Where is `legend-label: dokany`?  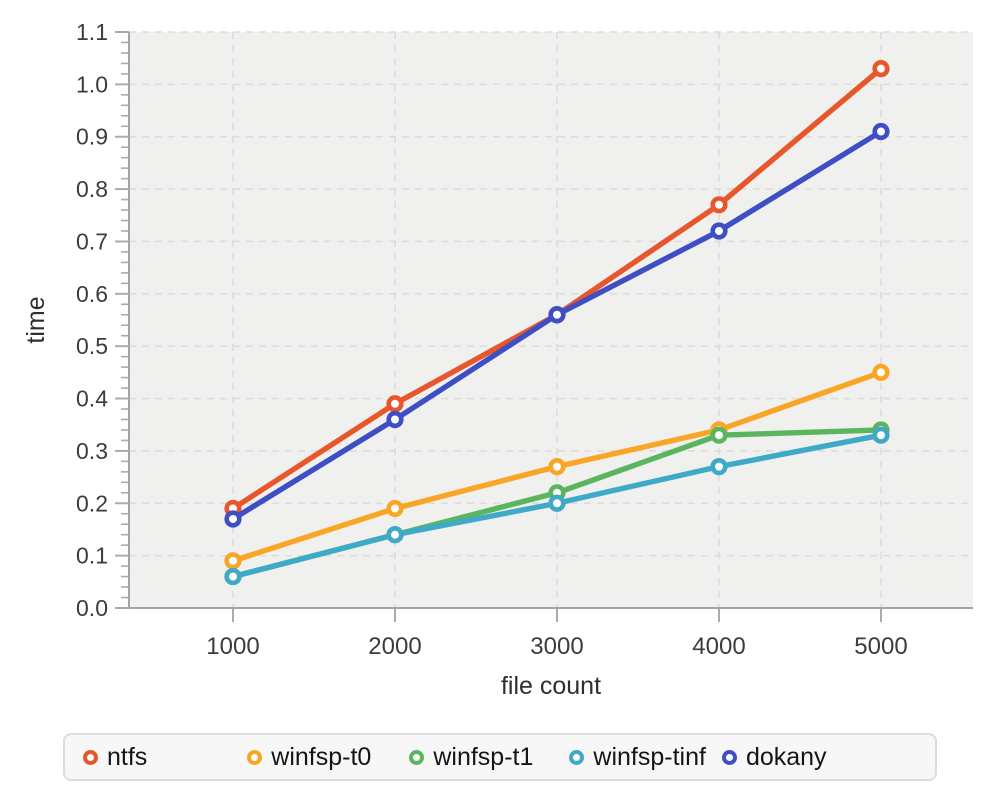 legend-label: dokany is located at coordinates (786, 756).